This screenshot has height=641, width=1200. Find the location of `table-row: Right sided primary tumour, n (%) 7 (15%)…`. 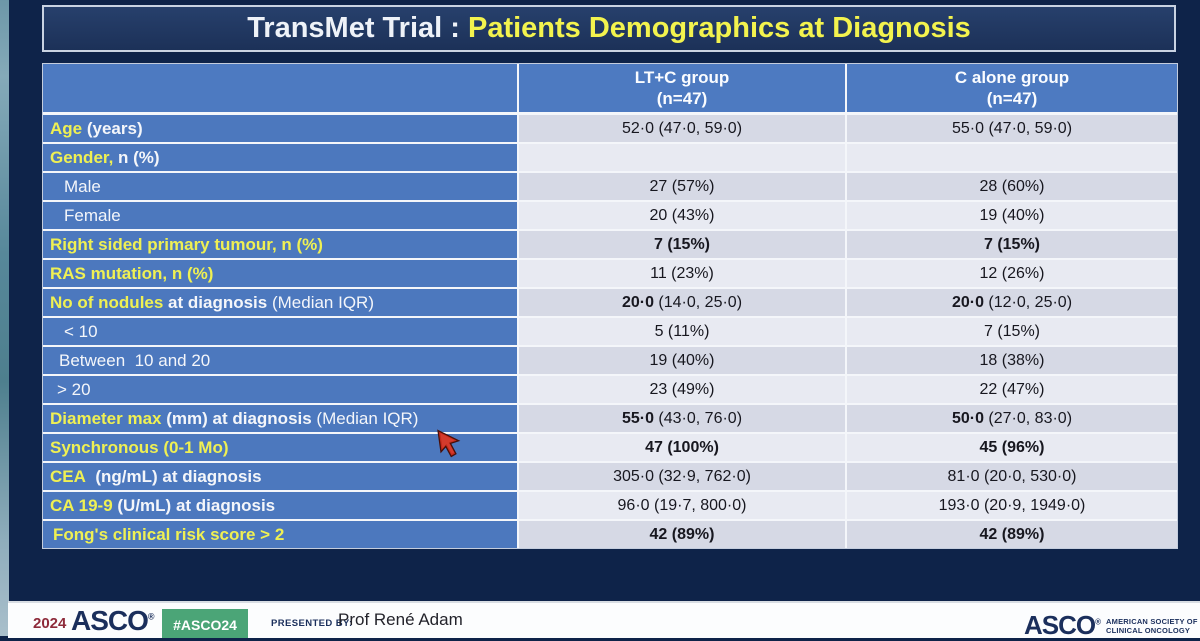

table-row: Right sided primary tumour, n (%) 7 (15%)… is located at coordinates (610, 245).